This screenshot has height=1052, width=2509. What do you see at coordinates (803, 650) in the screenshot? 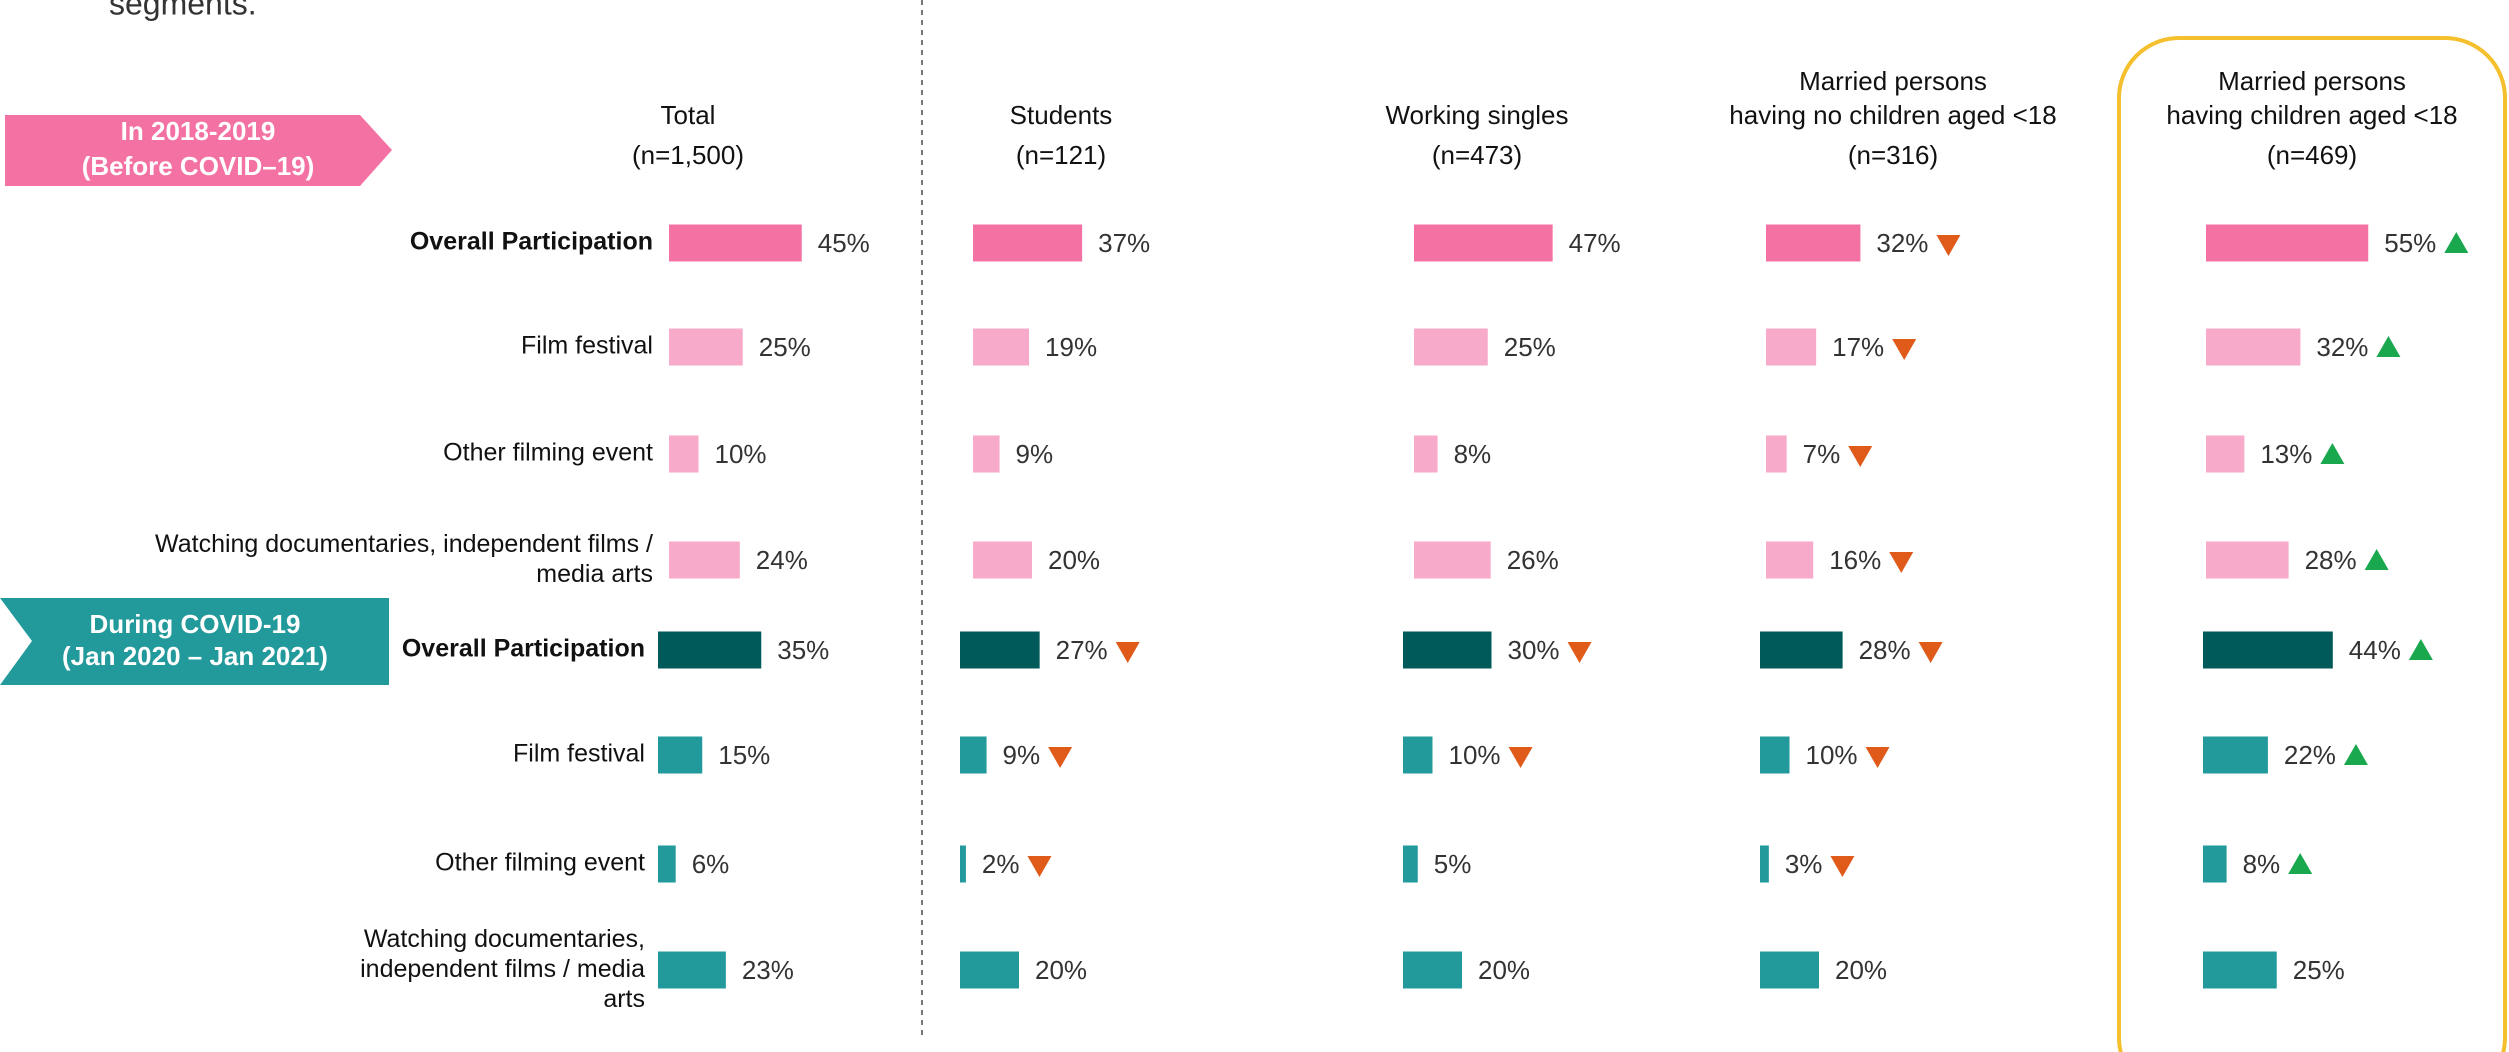
I see `value-label: 35%` at bounding box center [803, 650].